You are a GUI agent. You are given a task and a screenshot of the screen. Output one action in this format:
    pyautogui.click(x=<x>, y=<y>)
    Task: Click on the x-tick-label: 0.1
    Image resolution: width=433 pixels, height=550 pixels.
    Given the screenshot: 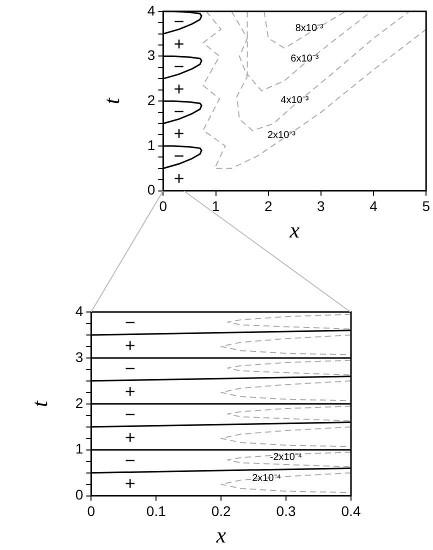 What is the action you would take?
    pyautogui.click(x=156, y=511)
    